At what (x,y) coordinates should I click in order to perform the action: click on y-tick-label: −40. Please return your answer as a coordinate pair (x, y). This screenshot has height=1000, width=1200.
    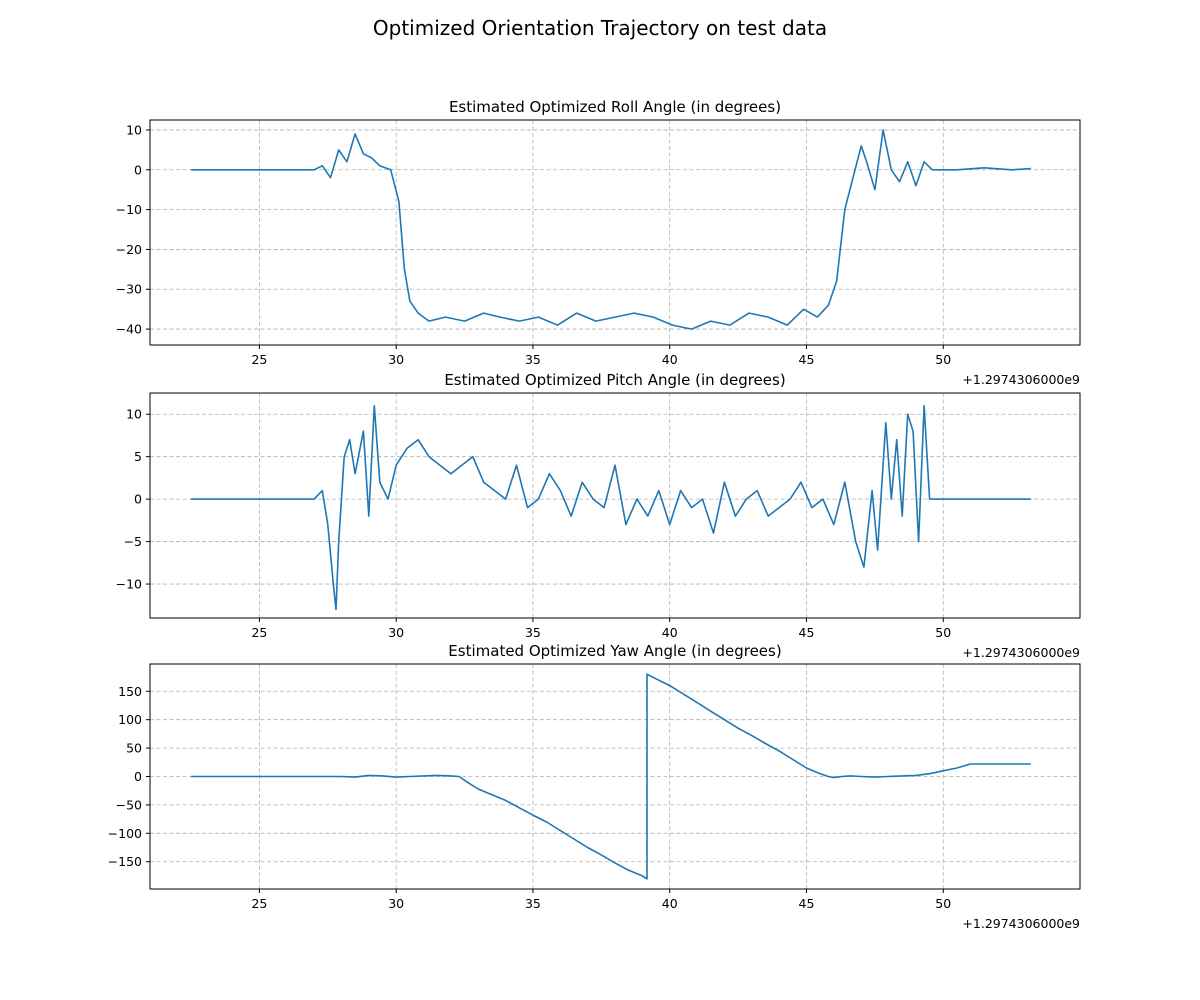
    Looking at the image, I should click on (129, 329).